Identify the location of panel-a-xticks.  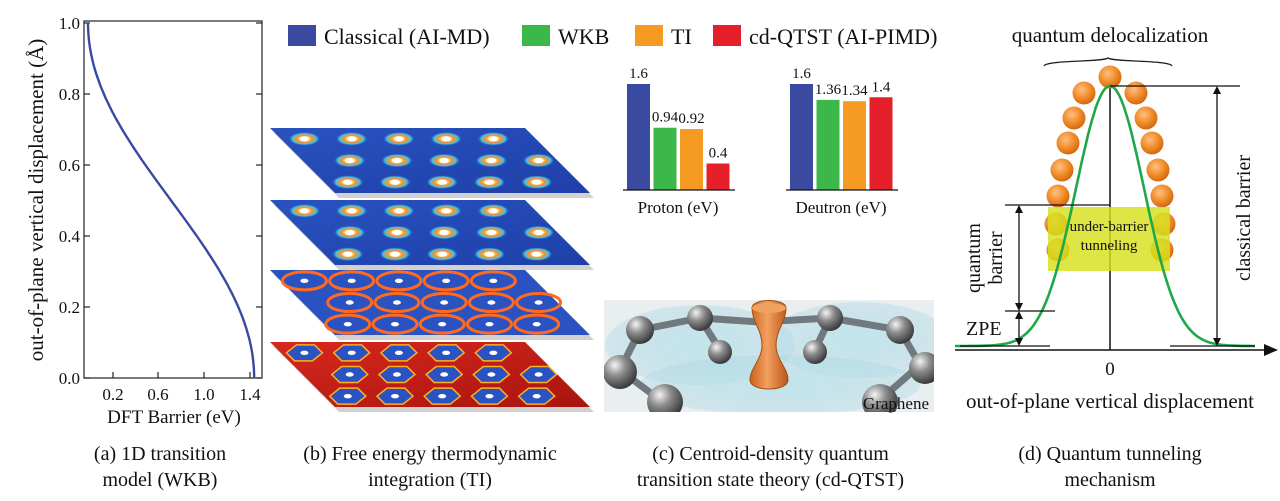
(181, 375).